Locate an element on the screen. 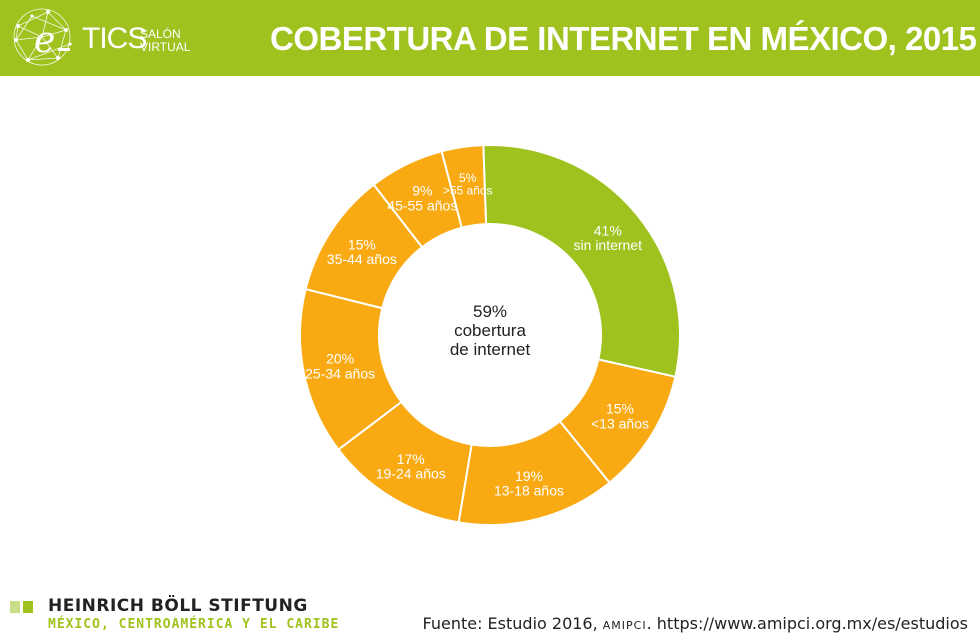 Image resolution: width=980 pixels, height=643 pixels. slice-pct-4: 17% is located at coordinates (411, 459).